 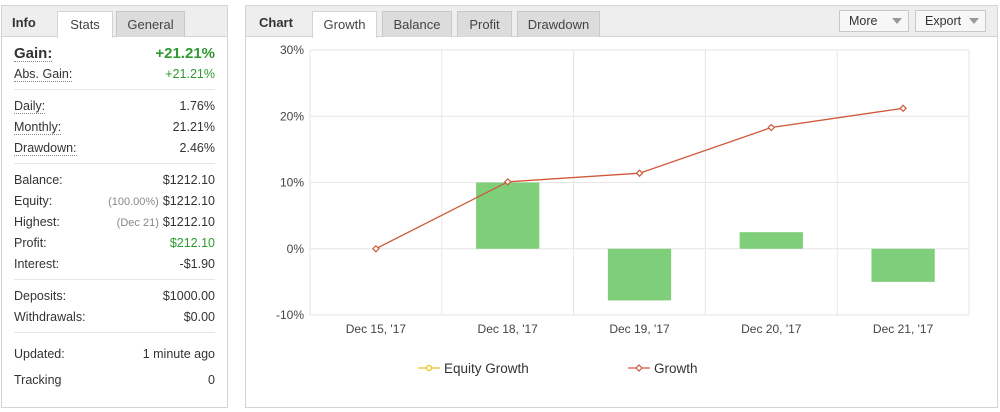 What do you see at coordinates (39, 354) in the screenshot?
I see `updated-label: Updated:` at bounding box center [39, 354].